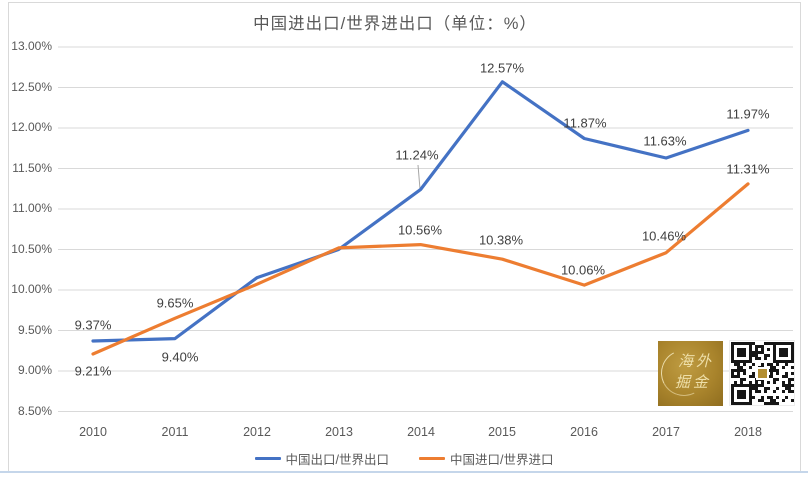 Image resolution: width=808 pixels, height=478 pixels. What do you see at coordinates (337, 460) in the screenshot?
I see `export-legend-label: 中国出口/世界出口` at bounding box center [337, 460].